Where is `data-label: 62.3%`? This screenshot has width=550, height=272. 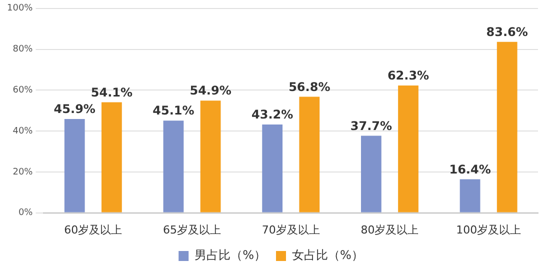
data-label: 62.3% is located at coordinates (408, 75).